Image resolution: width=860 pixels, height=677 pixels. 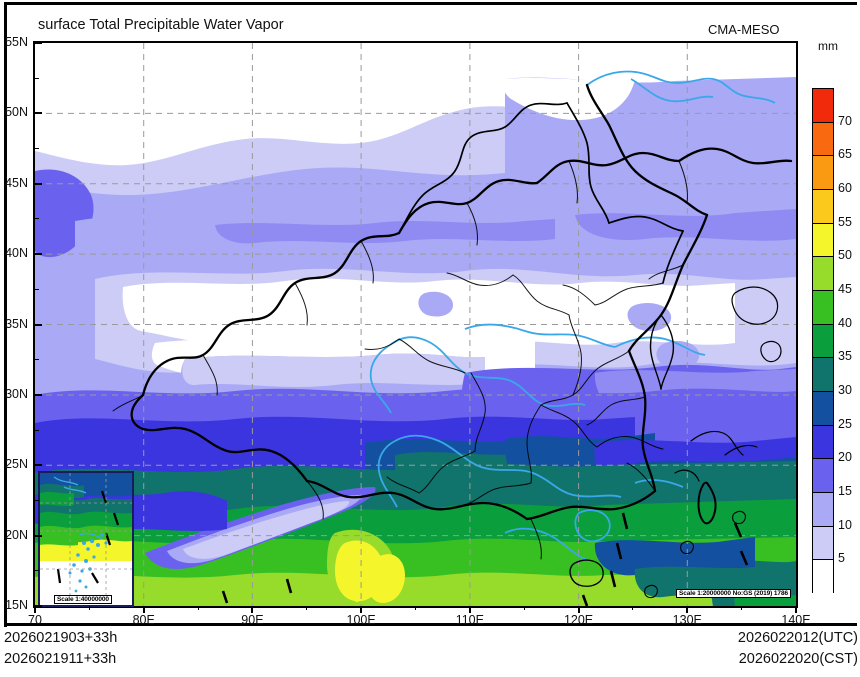 I want to click on map-scale-label: Scale 1:20000000 No:GS (2019) 1786, so click(x=733, y=593).